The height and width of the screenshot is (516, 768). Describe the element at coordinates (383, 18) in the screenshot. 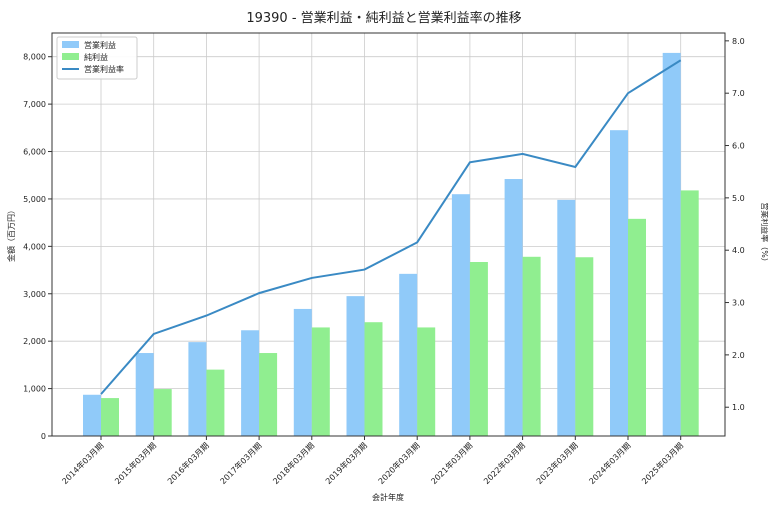

I see `chart-title: 19390 - 営業利益・純利益と営業利益率の推移` at that location.